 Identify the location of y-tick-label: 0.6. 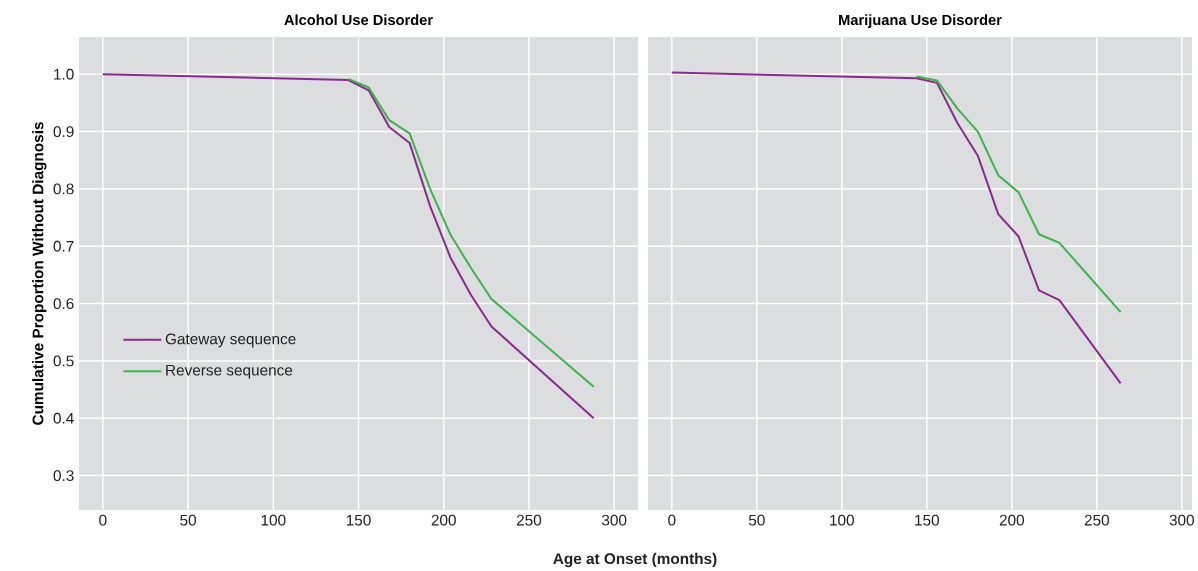
(63, 304).